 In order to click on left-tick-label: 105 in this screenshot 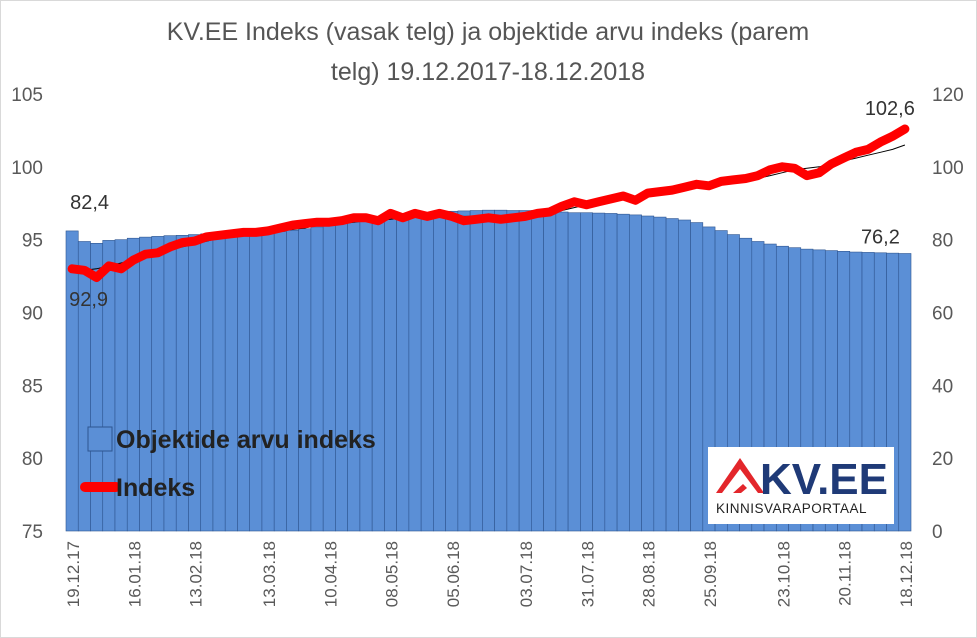, I will do `click(27, 95)`.